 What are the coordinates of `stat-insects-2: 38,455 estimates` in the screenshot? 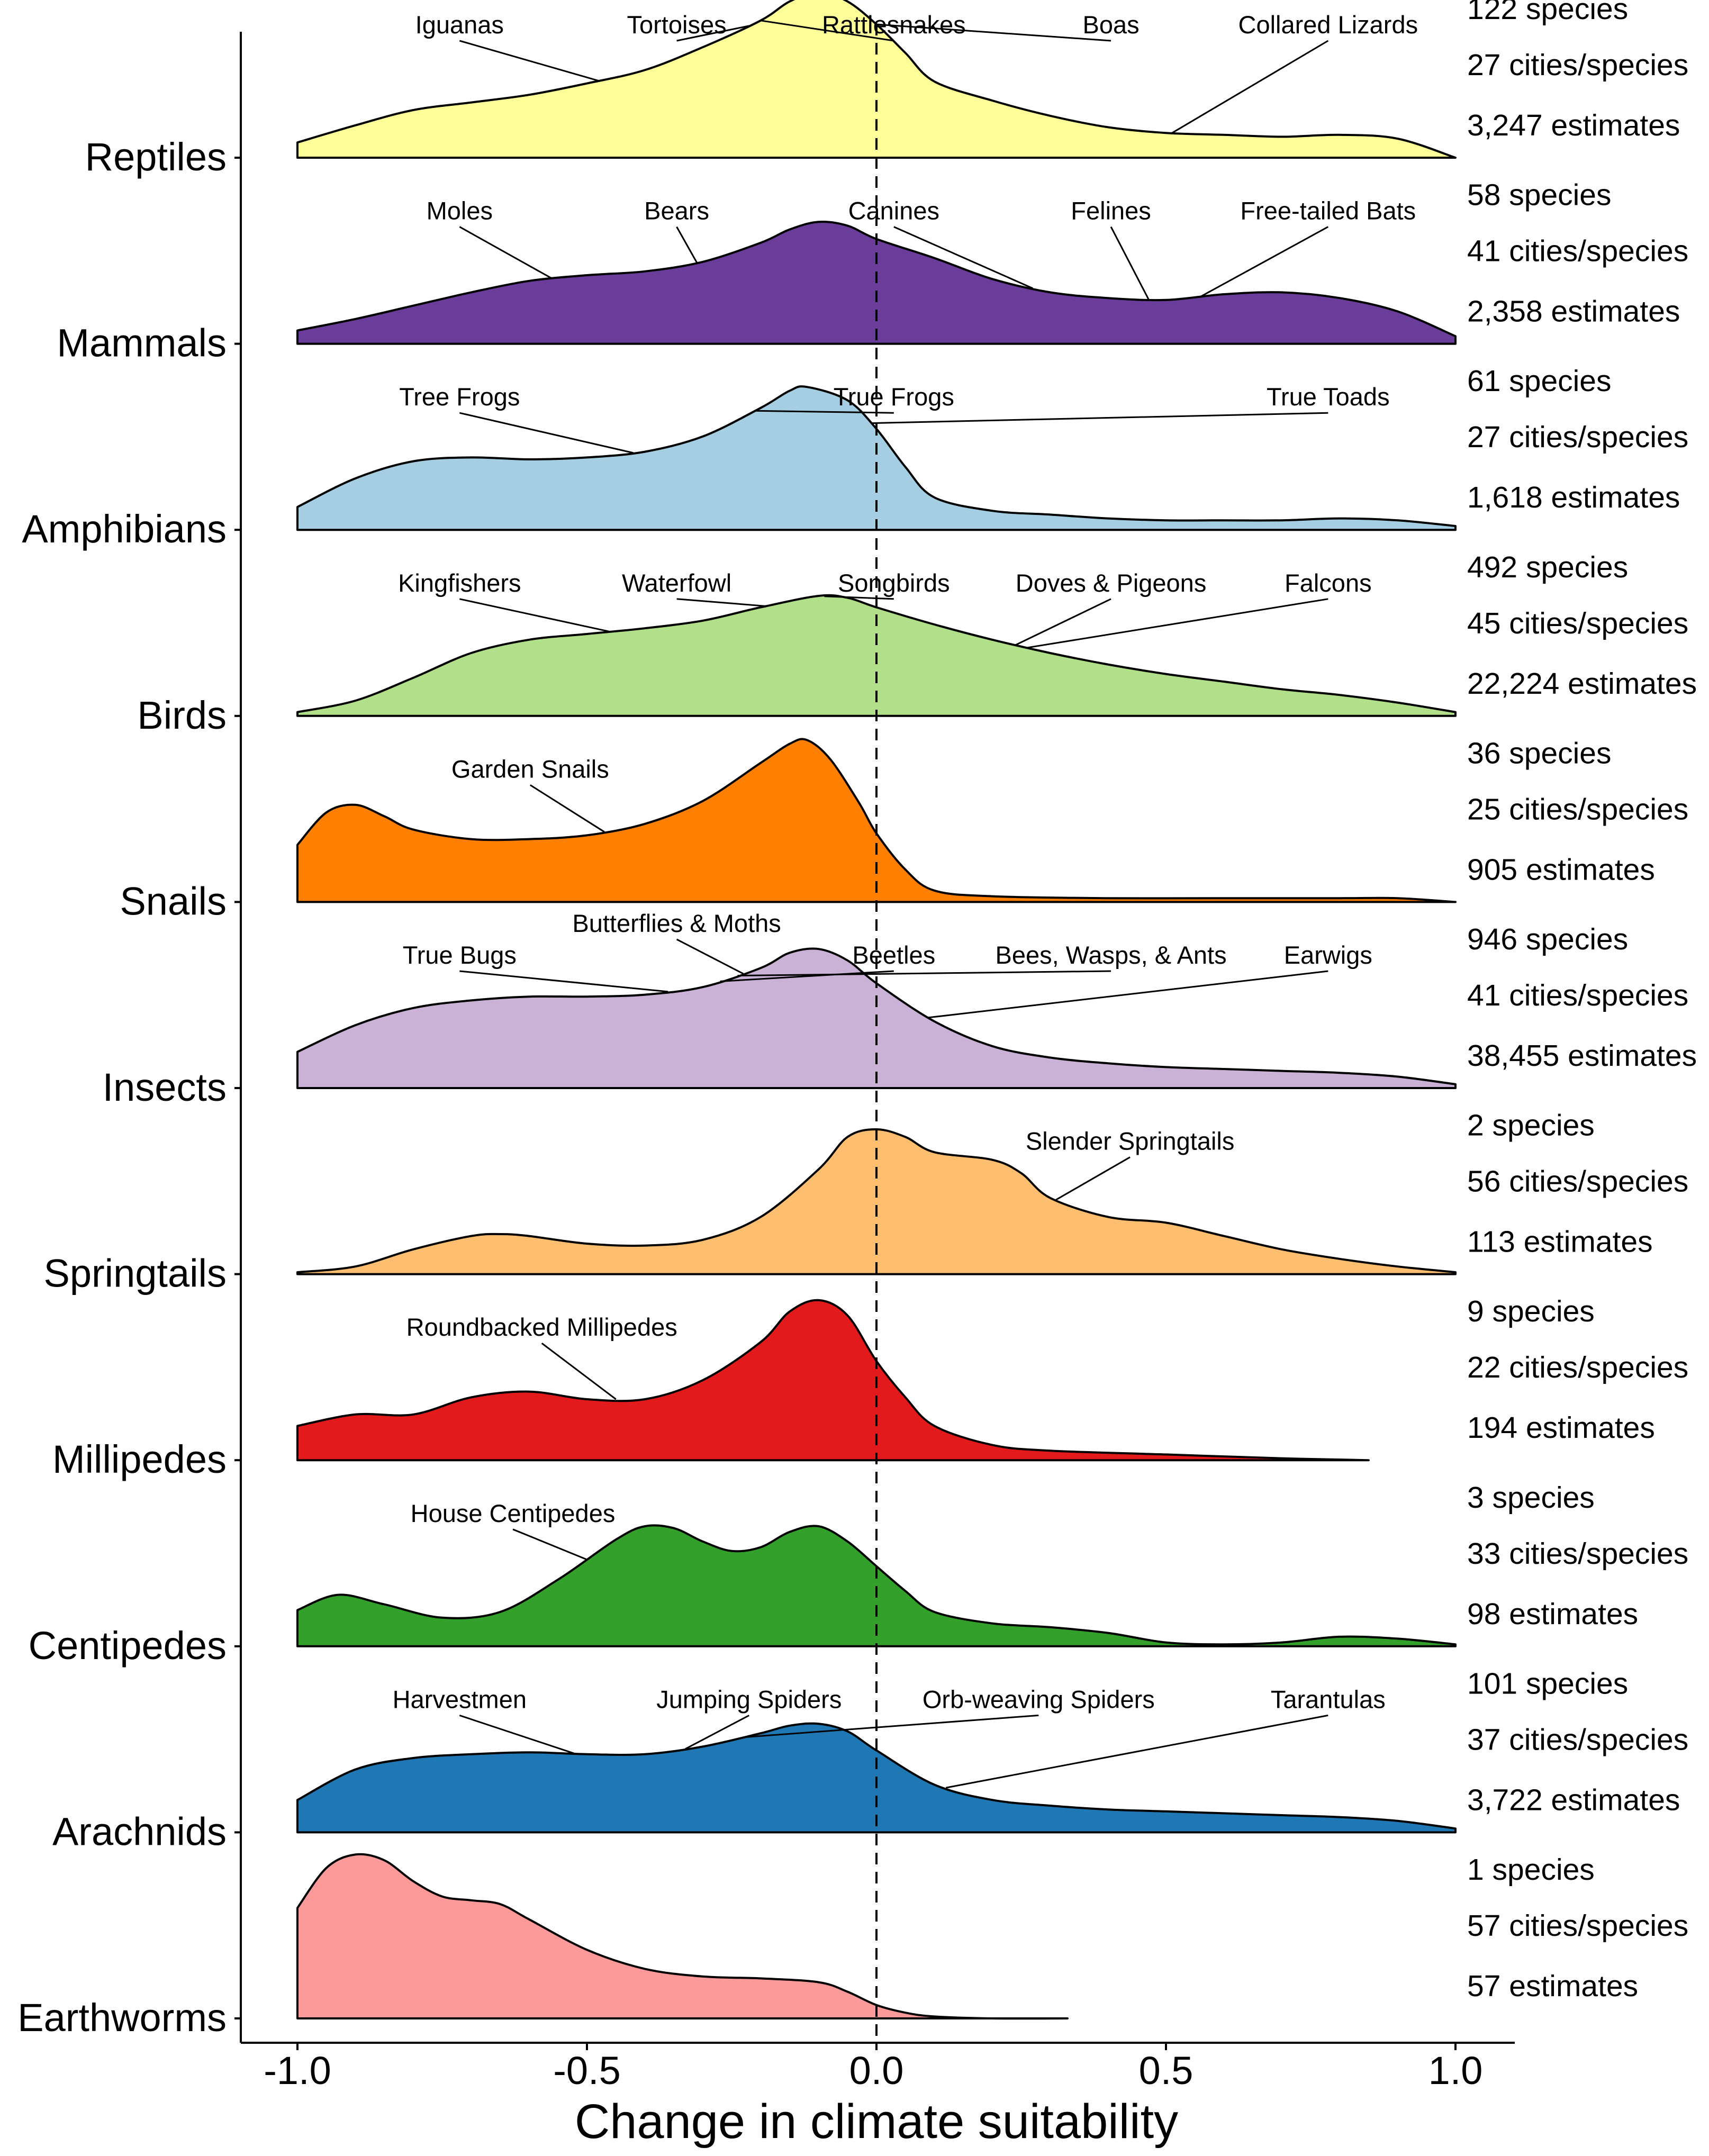 It's located at (1582, 1056).